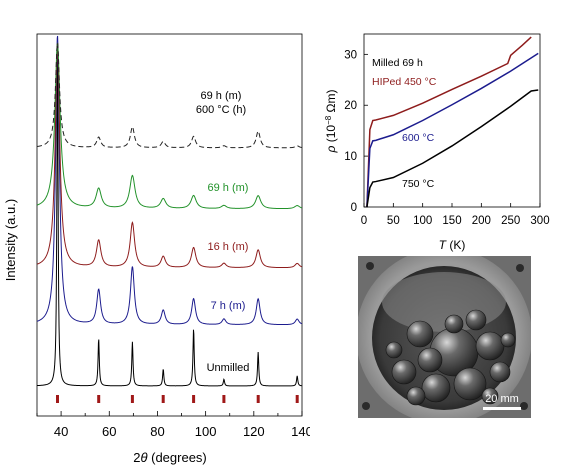  What do you see at coordinates (418, 138) in the screenshot?
I see `series-label-600: 600 °C` at bounding box center [418, 138].